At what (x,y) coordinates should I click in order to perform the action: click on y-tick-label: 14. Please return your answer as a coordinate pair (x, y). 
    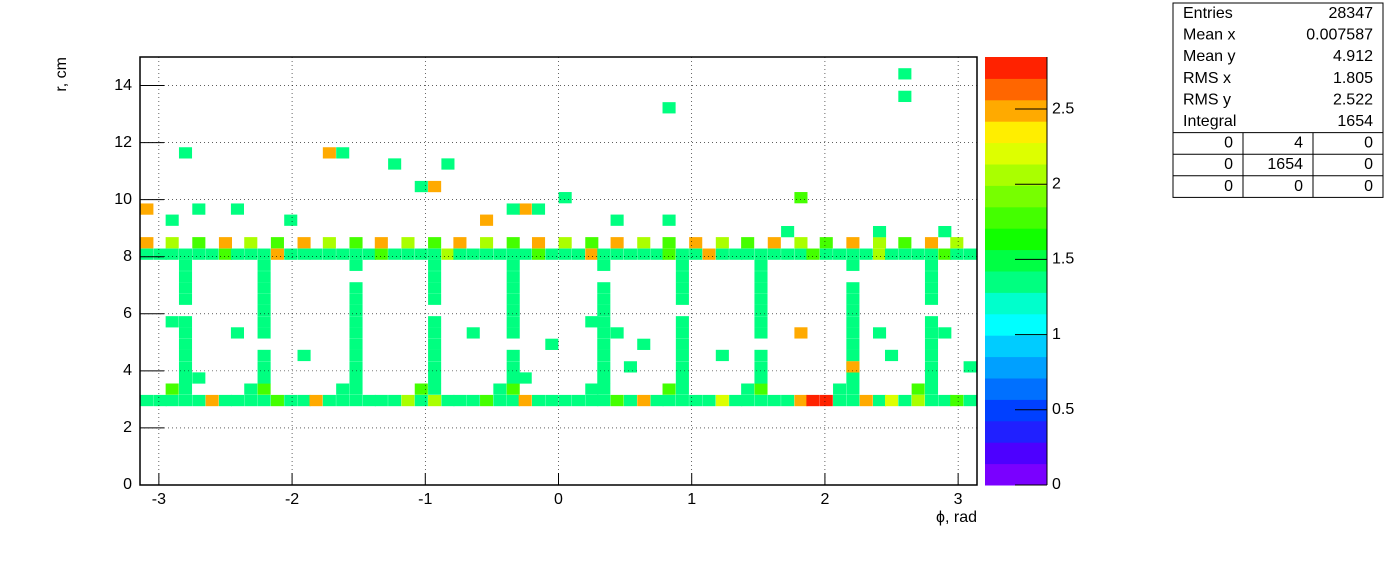
    Looking at the image, I should click on (123, 85).